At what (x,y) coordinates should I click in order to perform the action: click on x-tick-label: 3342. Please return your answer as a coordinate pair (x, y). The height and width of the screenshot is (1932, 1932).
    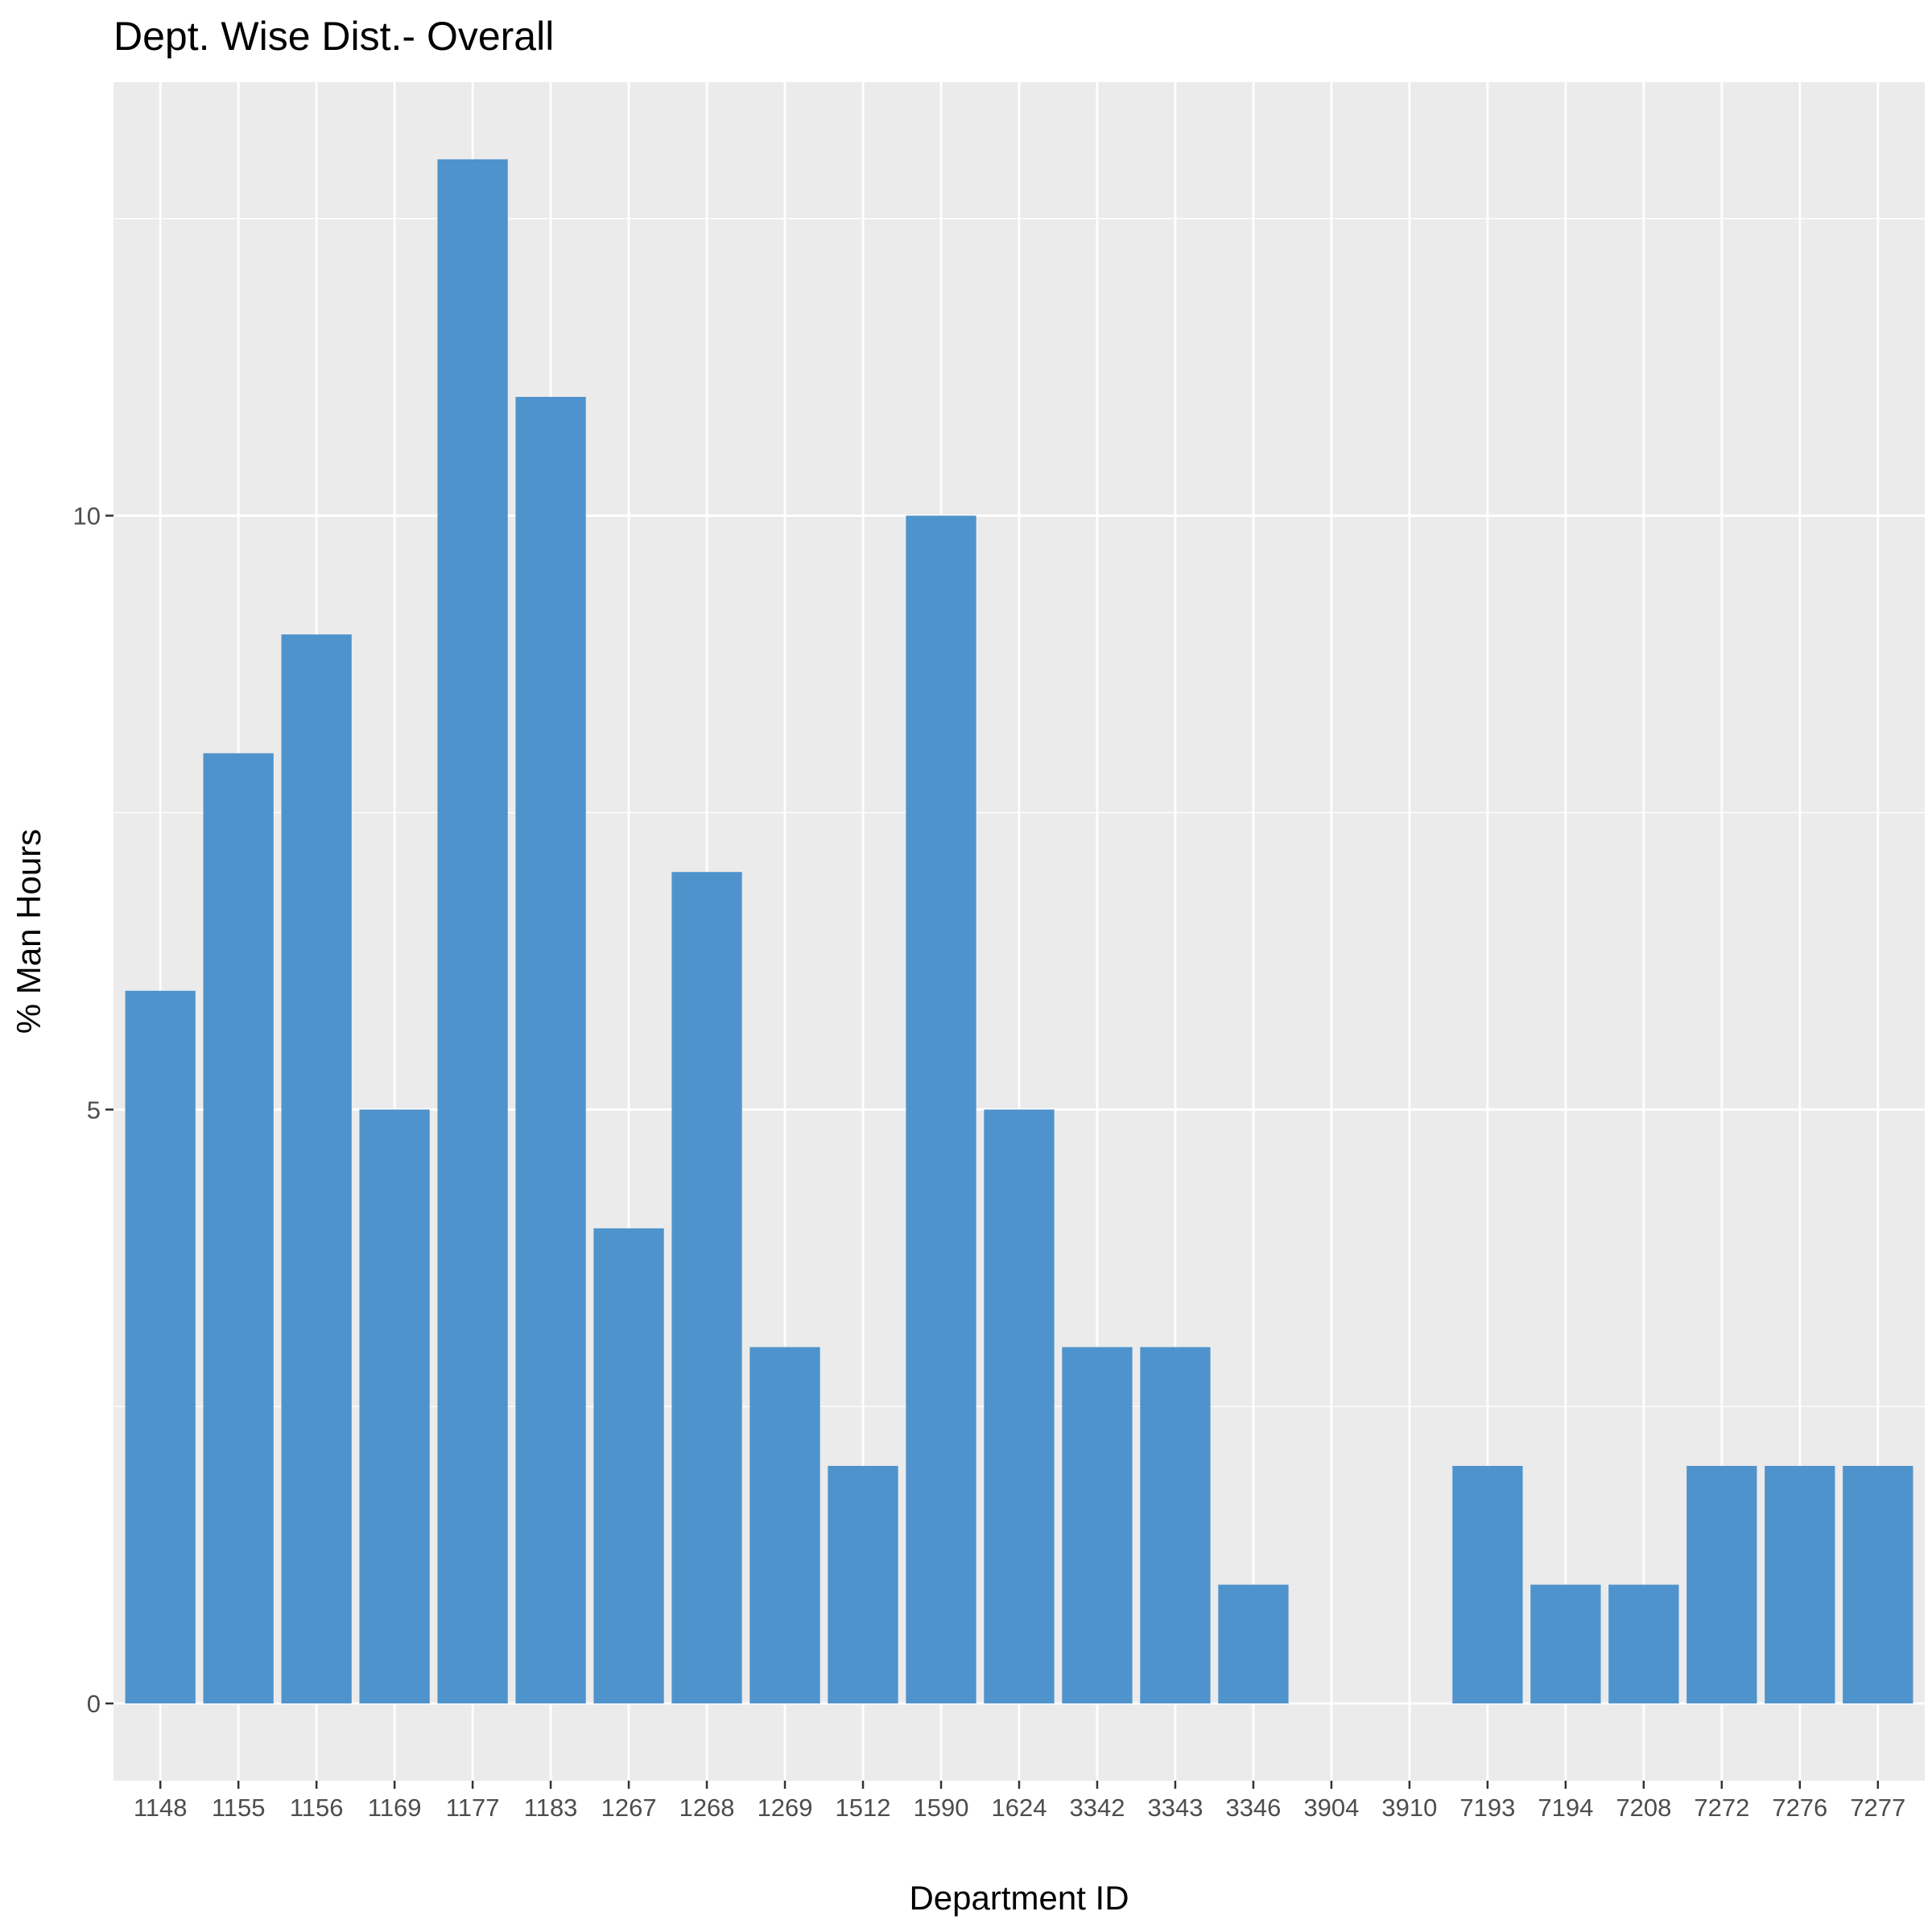
    Looking at the image, I should click on (1097, 1808).